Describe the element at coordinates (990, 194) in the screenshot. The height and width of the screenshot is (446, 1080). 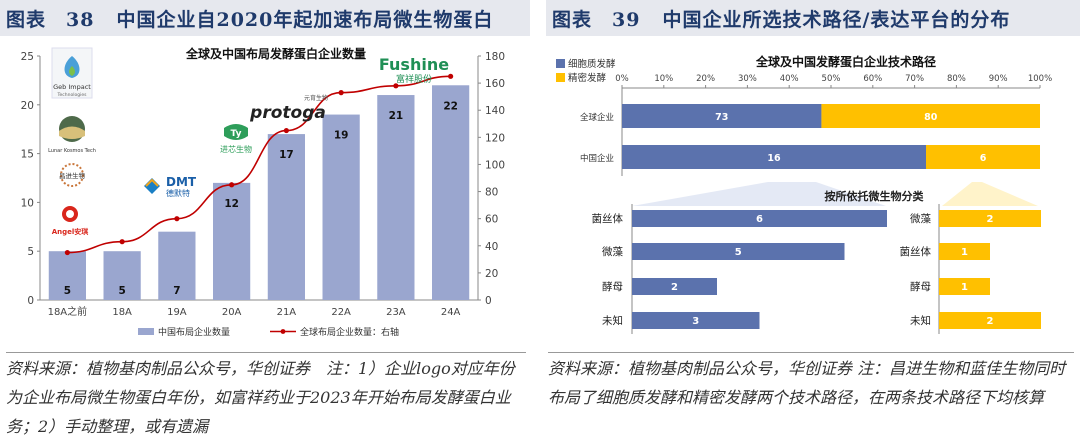
I see `precision-callout-wedge` at that location.